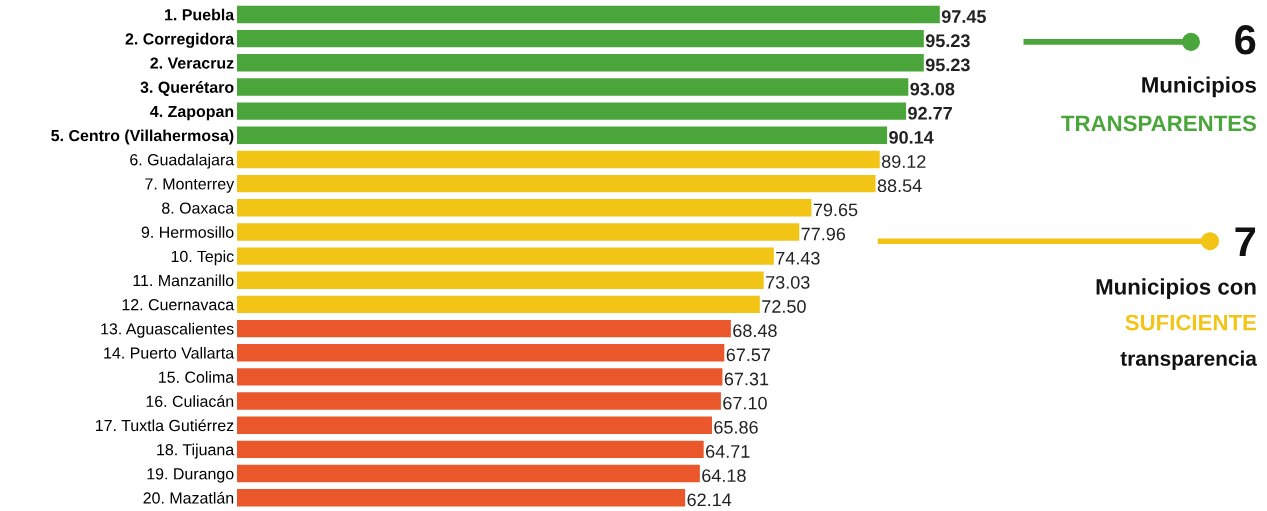  Describe the element at coordinates (192, 113) in the screenshot. I see `y-tick-label: 4. Zapopan` at that location.